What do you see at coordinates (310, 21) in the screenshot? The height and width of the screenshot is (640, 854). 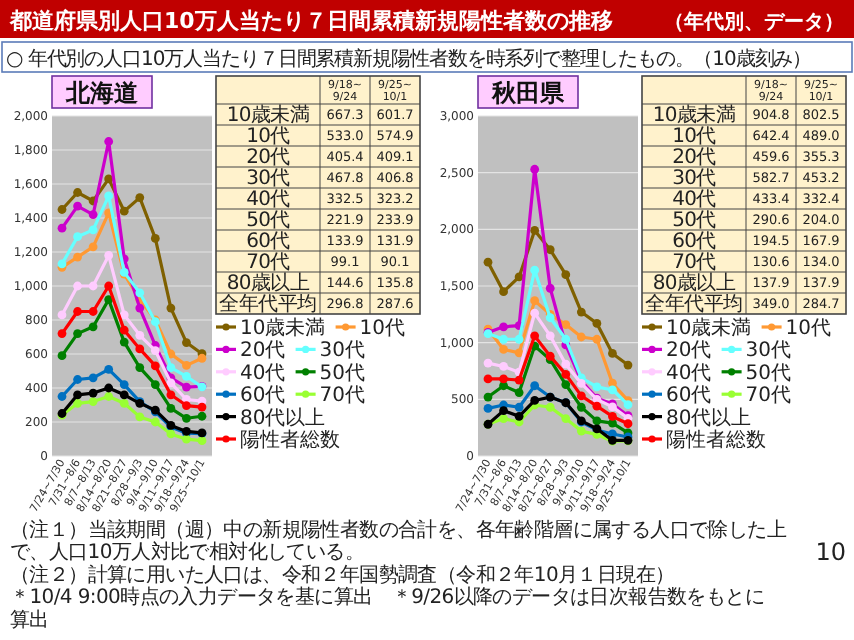 I see `text: 都道府県別人口10万人当たり７日間累積新規陽性者数の推移` at bounding box center [310, 21].